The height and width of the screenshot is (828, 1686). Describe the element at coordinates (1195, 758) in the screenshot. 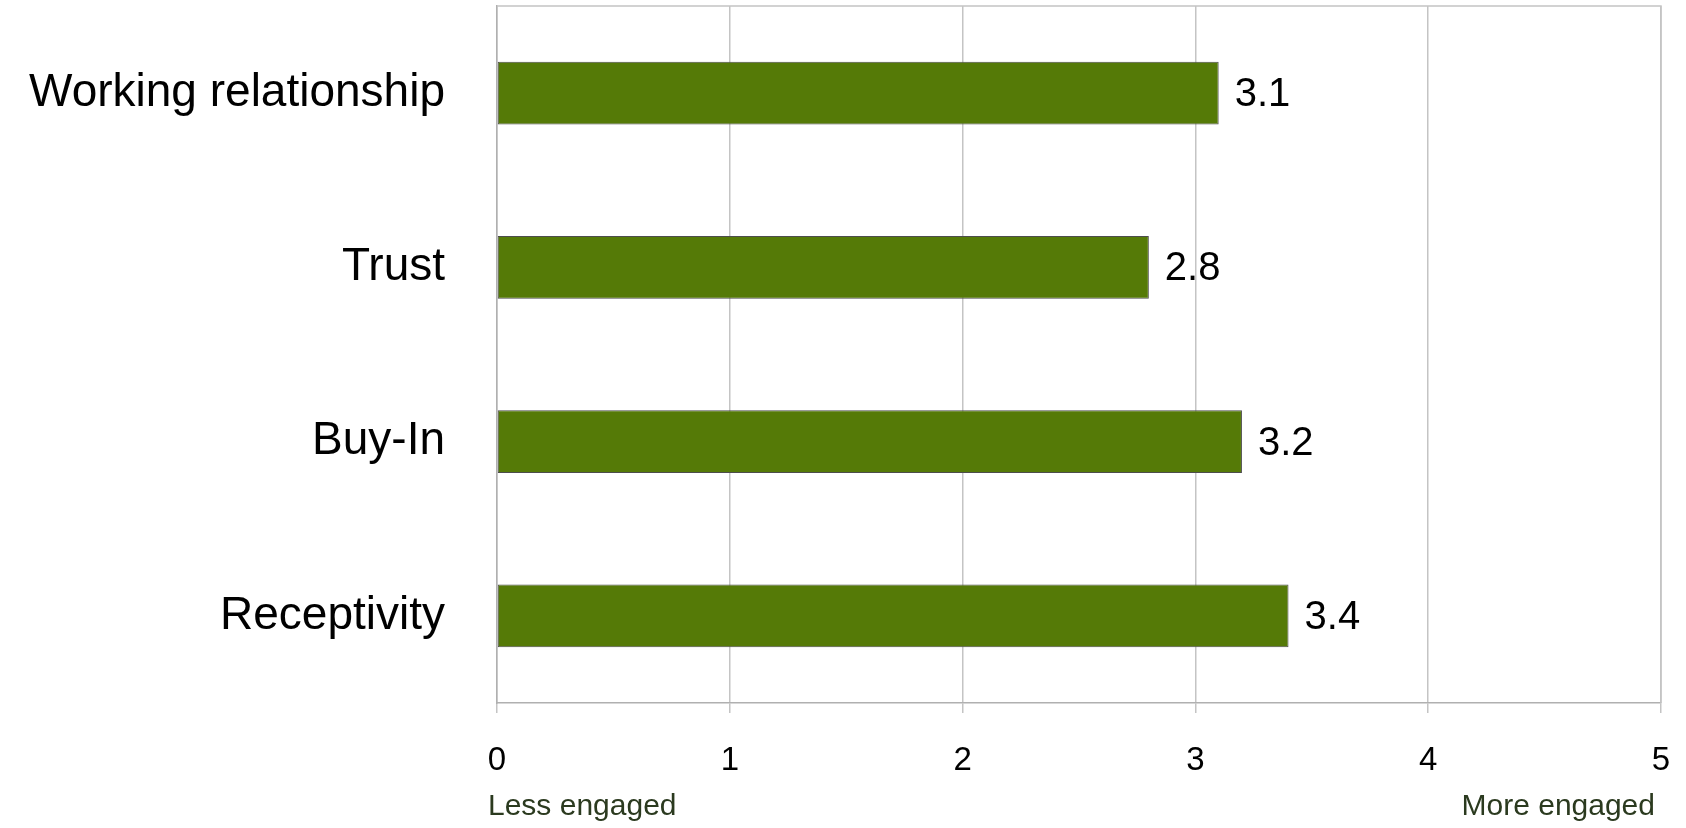

I see `x-tick-label: 3` at that location.